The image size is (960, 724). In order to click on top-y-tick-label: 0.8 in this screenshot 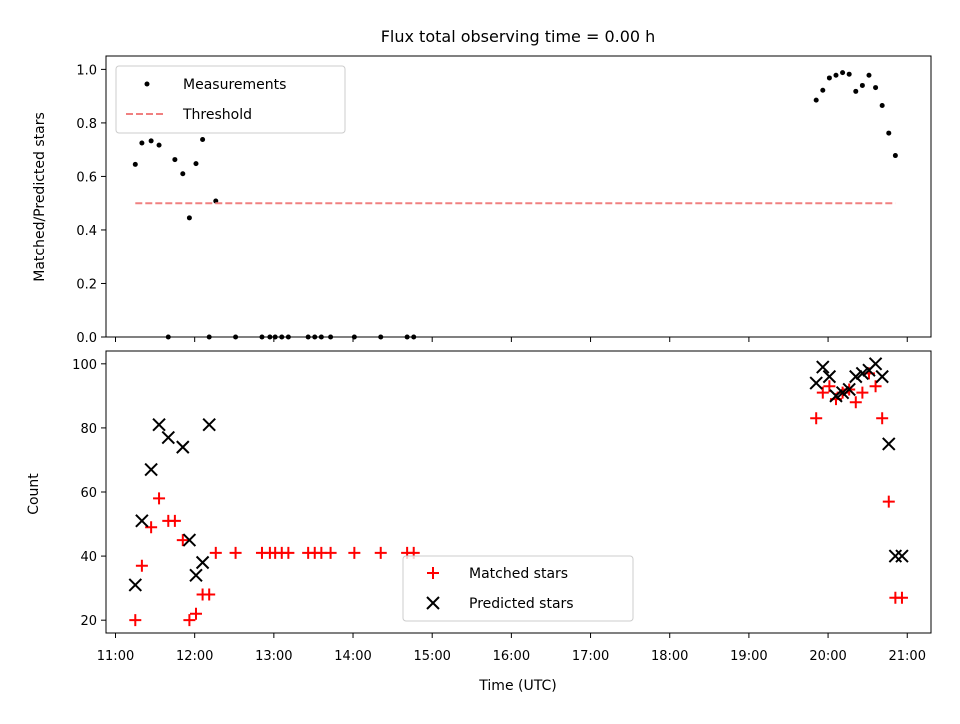, I will do `click(86, 124)`.